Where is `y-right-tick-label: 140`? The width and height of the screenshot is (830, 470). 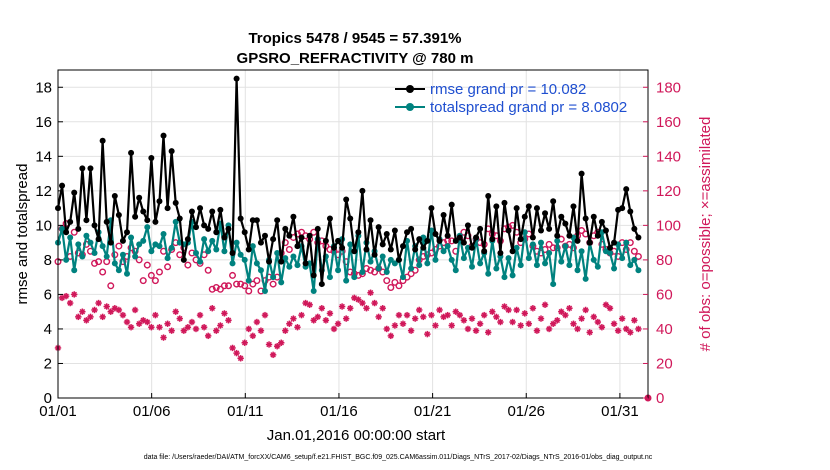 y-right-tick-label: 140 is located at coordinates (668, 156).